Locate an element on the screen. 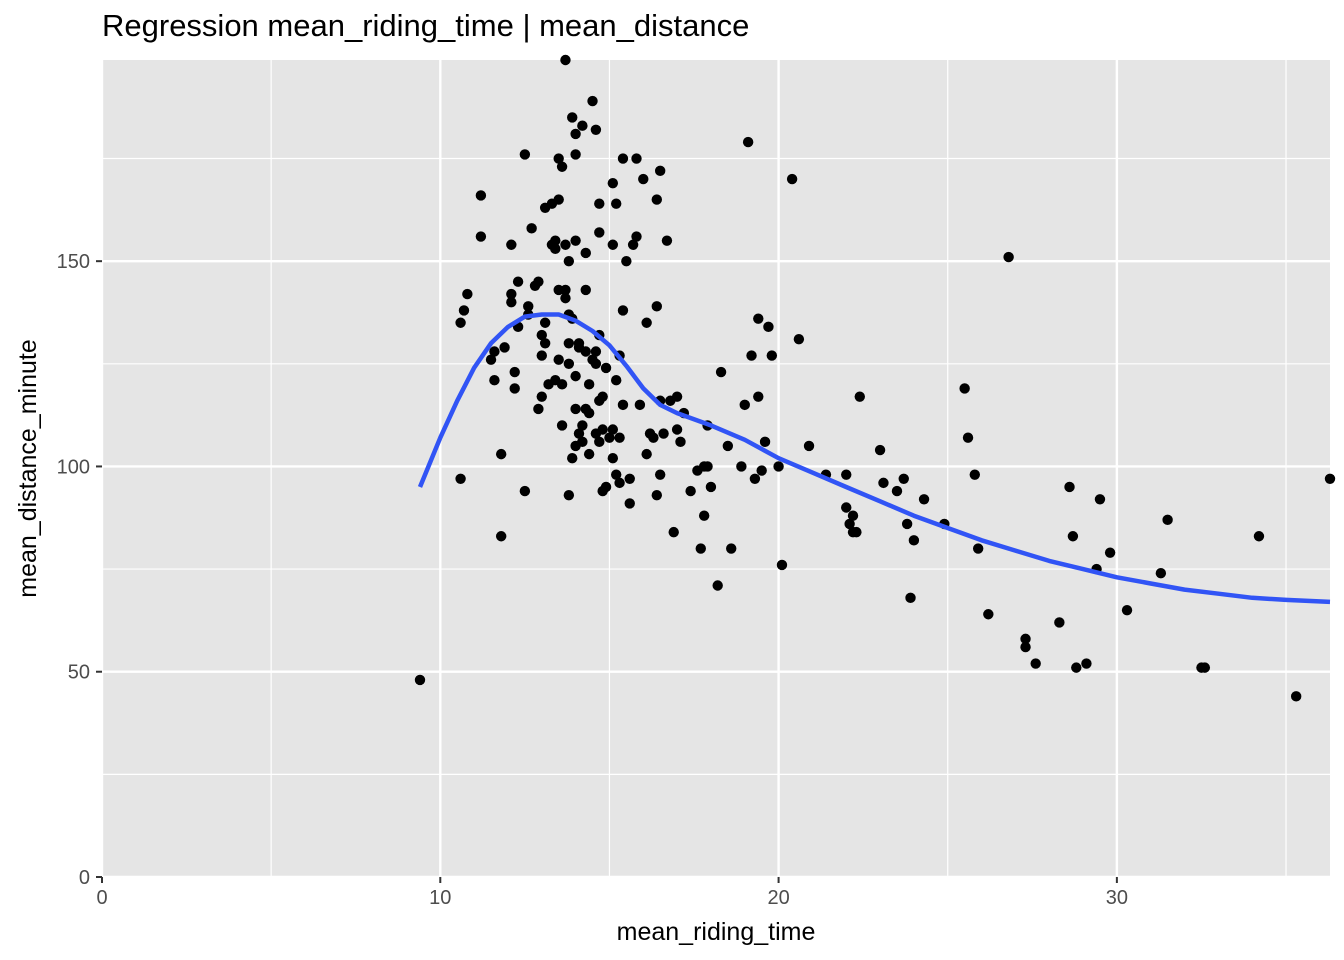  y-tick-label: 150 is located at coordinates (73, 262).